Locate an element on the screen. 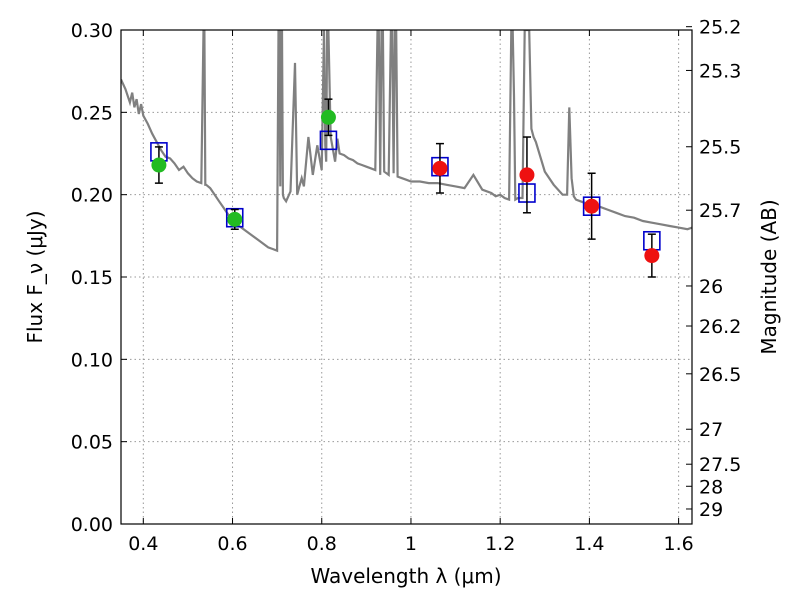  y2-tick-label: 25.5 is located at coordinates (720, 148).